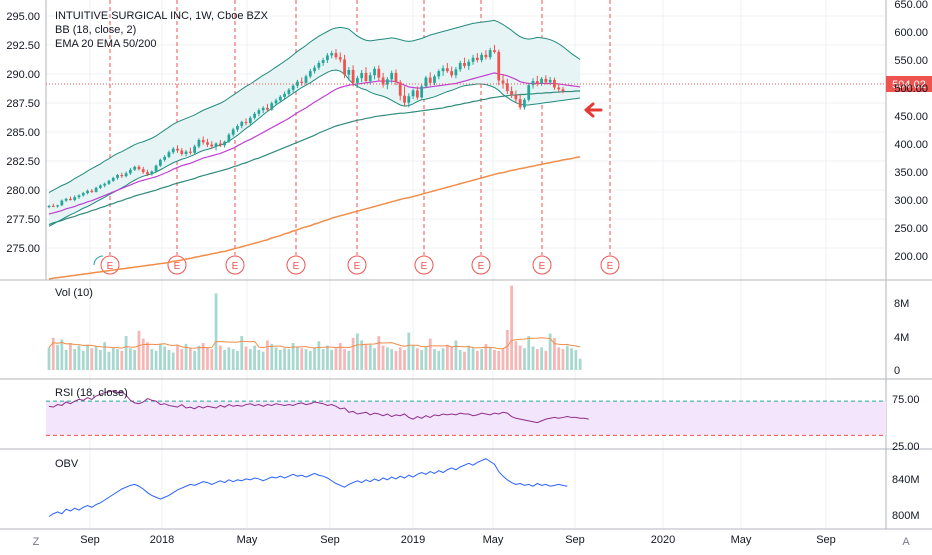 The image size is (932, 555). What do you see at coordinates (106, 44) in the screenshot?
I see `ema-legend: EMA 20 EMA 50/200` at bounding box center [106, 44].